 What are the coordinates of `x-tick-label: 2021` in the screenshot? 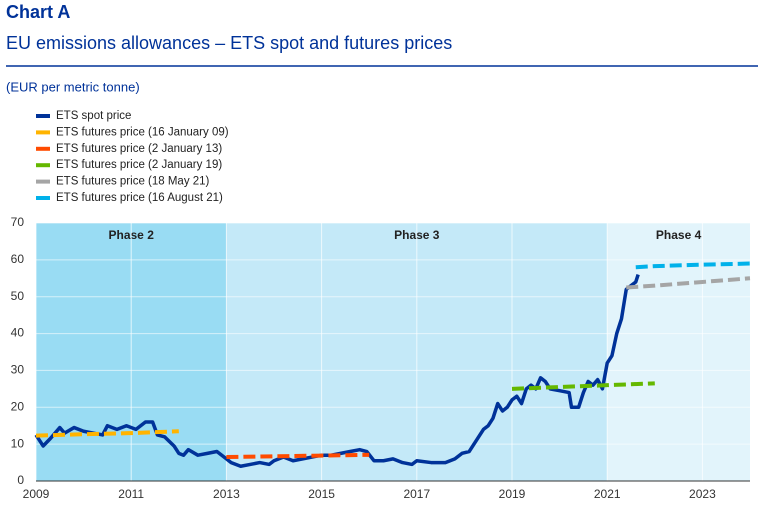 It's located at (607, 494).